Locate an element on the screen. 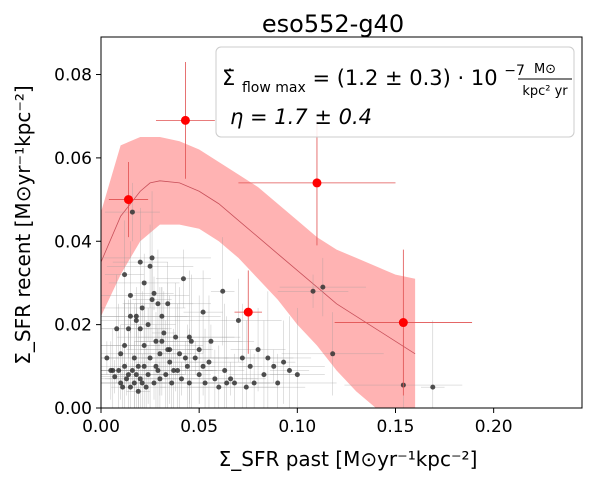  flow-exponent: −7 is located at coordinates (514, 71).